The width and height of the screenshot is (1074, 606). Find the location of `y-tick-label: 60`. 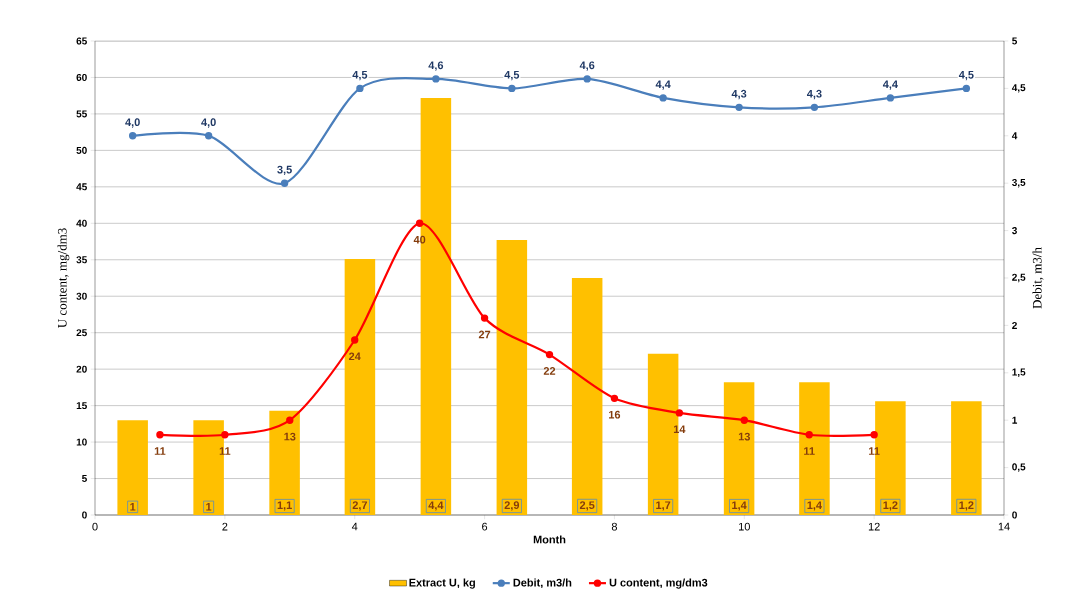

y-tick-label: 60 is located at coordinates (81, 77).